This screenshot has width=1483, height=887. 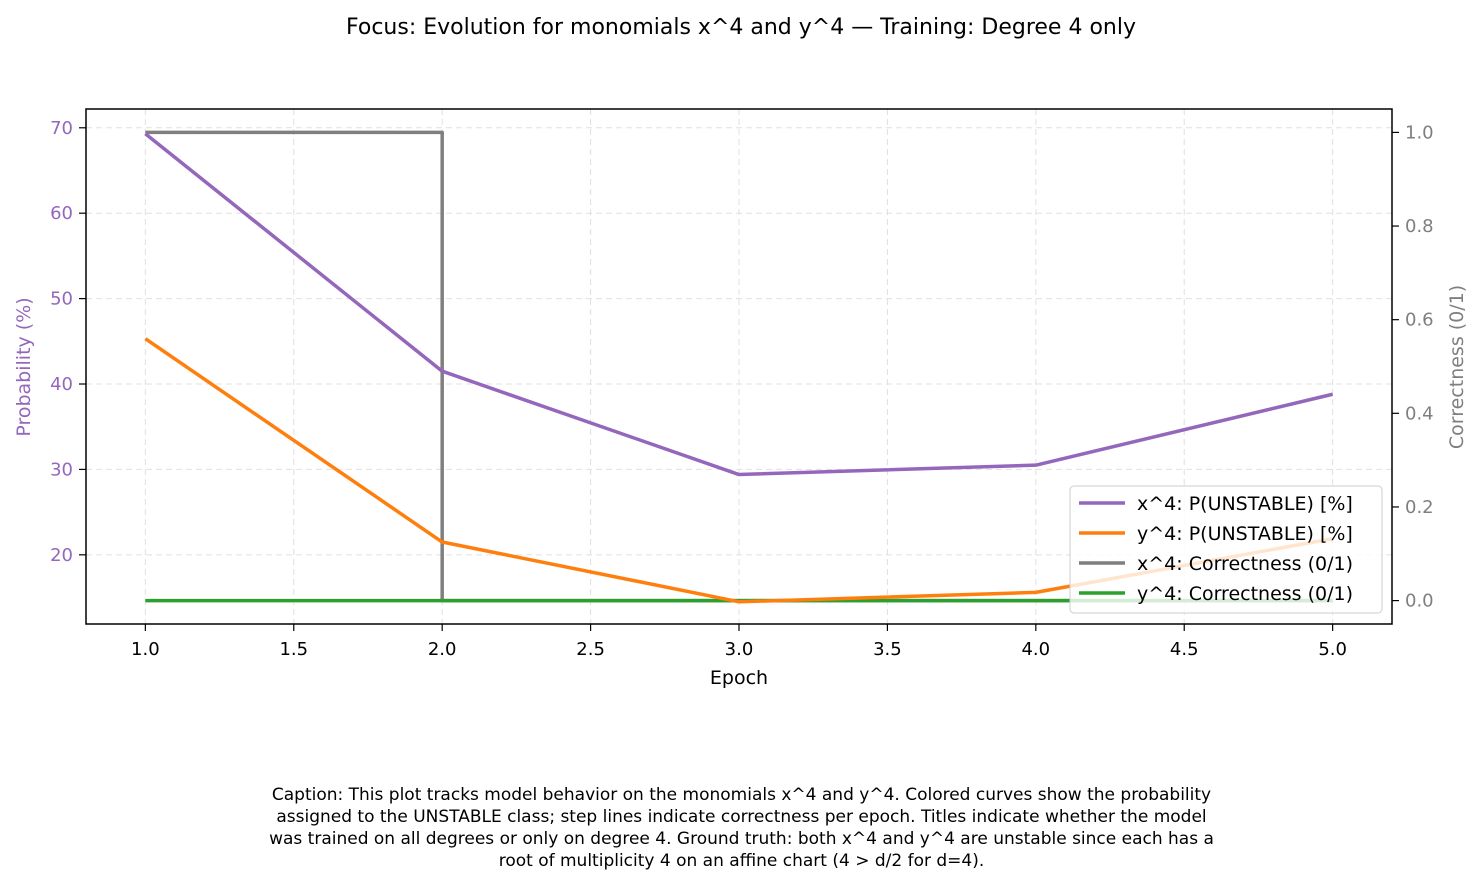 What do you see at coordinates (1245, 534) in the screenshot?
I see `legend-label: y^4: P(UNSTABLE) [%]` at bounding box center [1245, 534].